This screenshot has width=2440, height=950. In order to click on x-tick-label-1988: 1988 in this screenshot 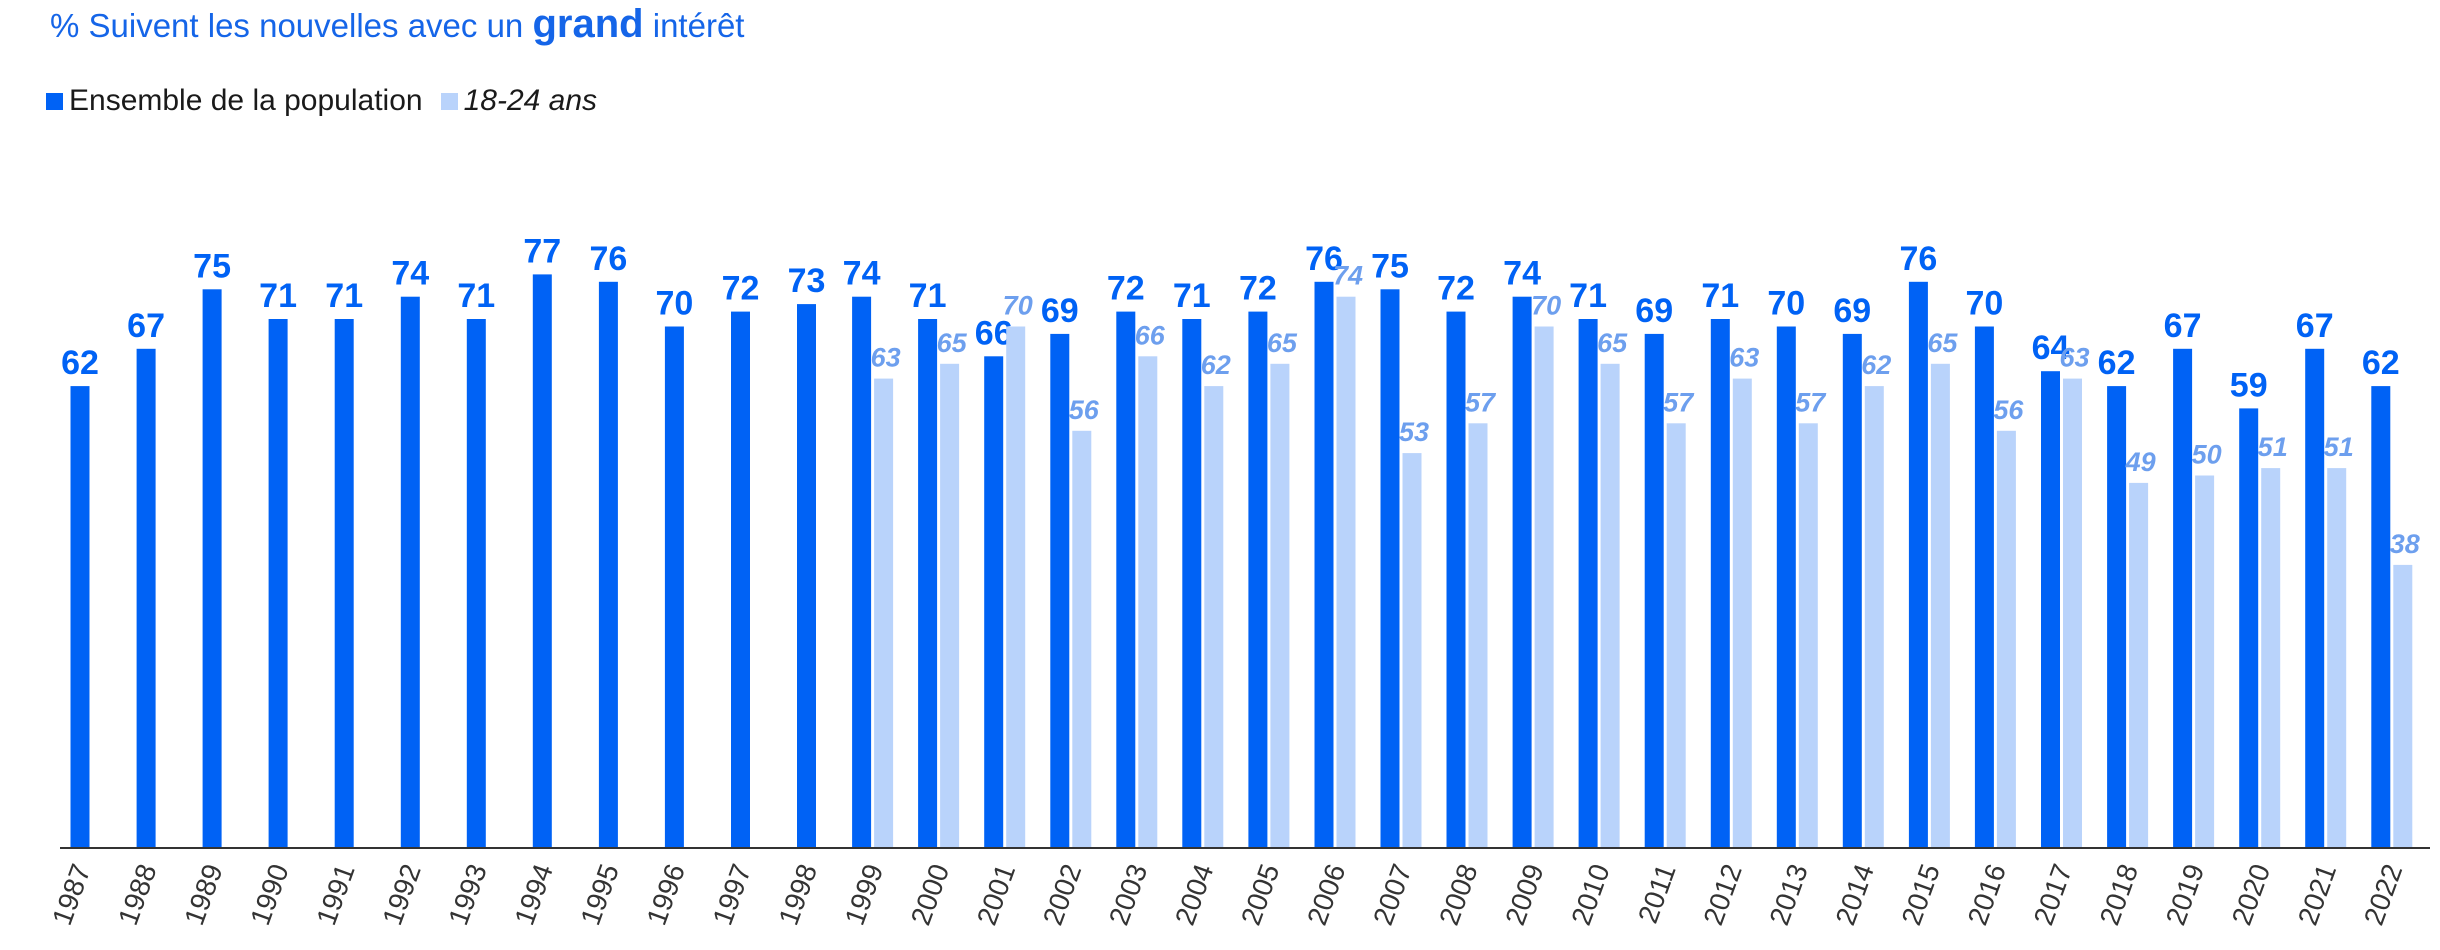, I will do `click(137, 894)`.